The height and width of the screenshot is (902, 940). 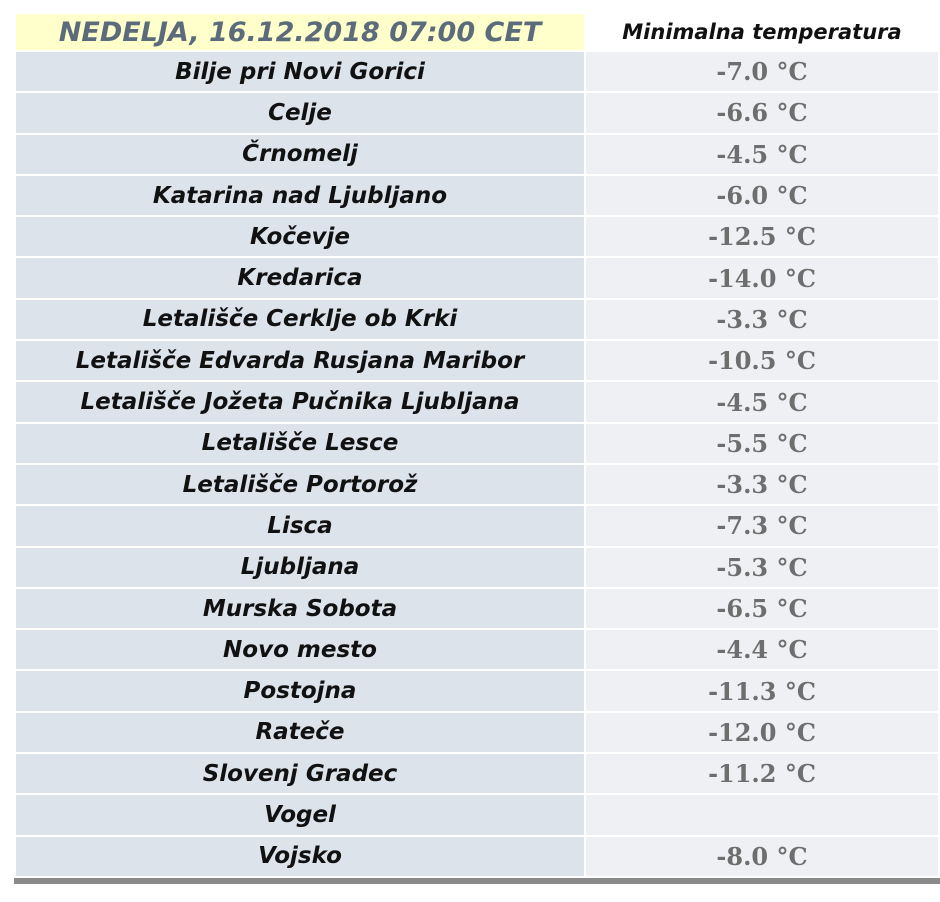 What do you see at coordinates (762, 72) in the screenshot?
I see `min-temperature: -7.0 °C` at bounding box center [762, 72].